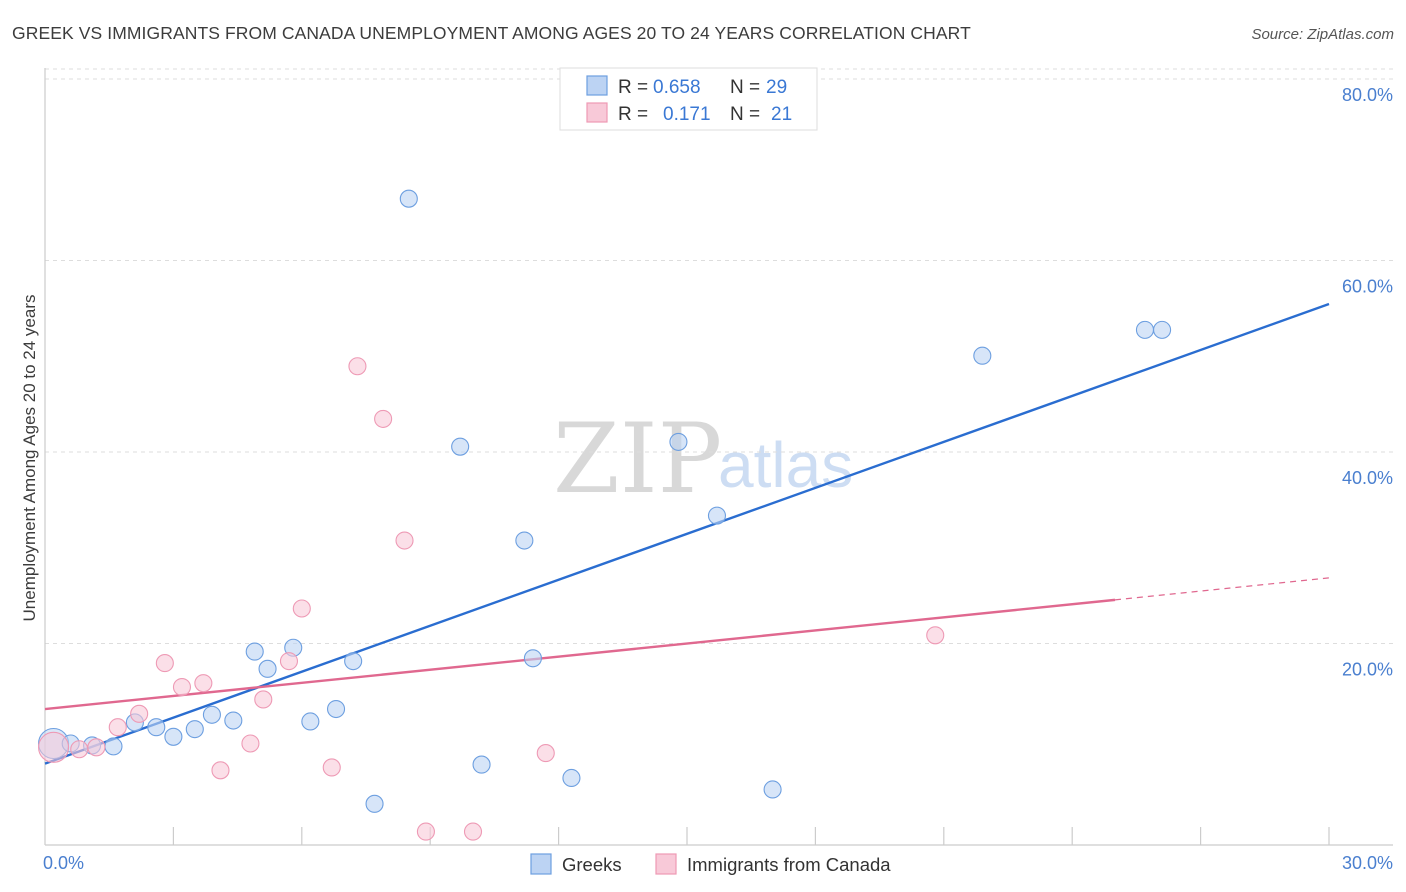 The height and width of the screenshot is (892, 1406). I want to click on legend-n-label-greeks: N =, so click(745, 87).